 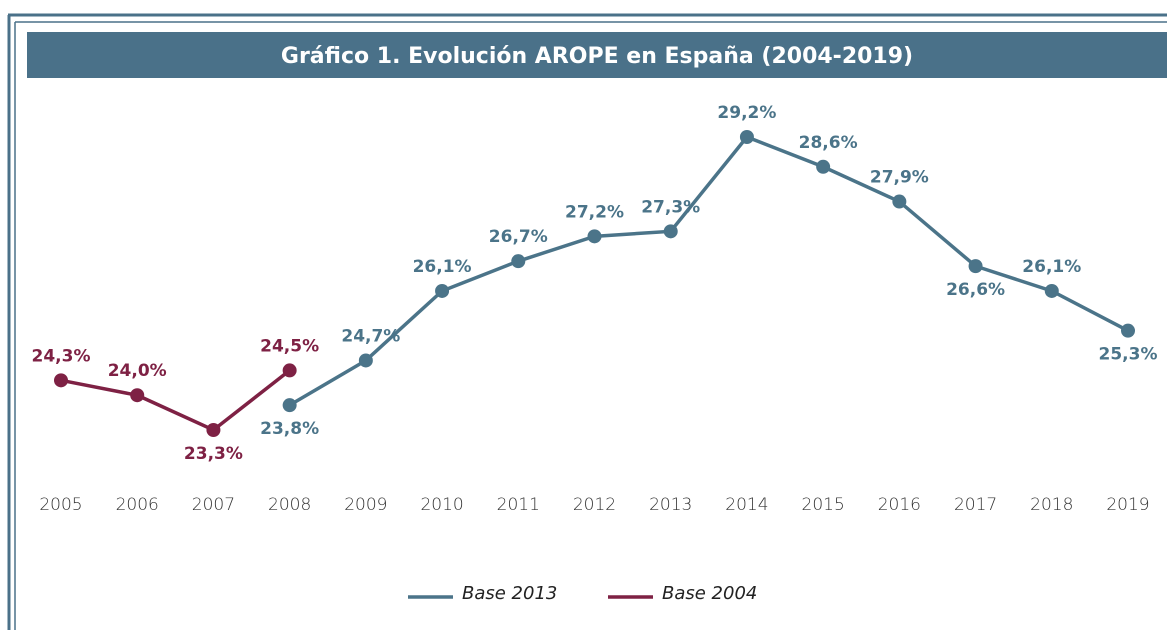 I want to click on series-line, so click(x=175, y=401).